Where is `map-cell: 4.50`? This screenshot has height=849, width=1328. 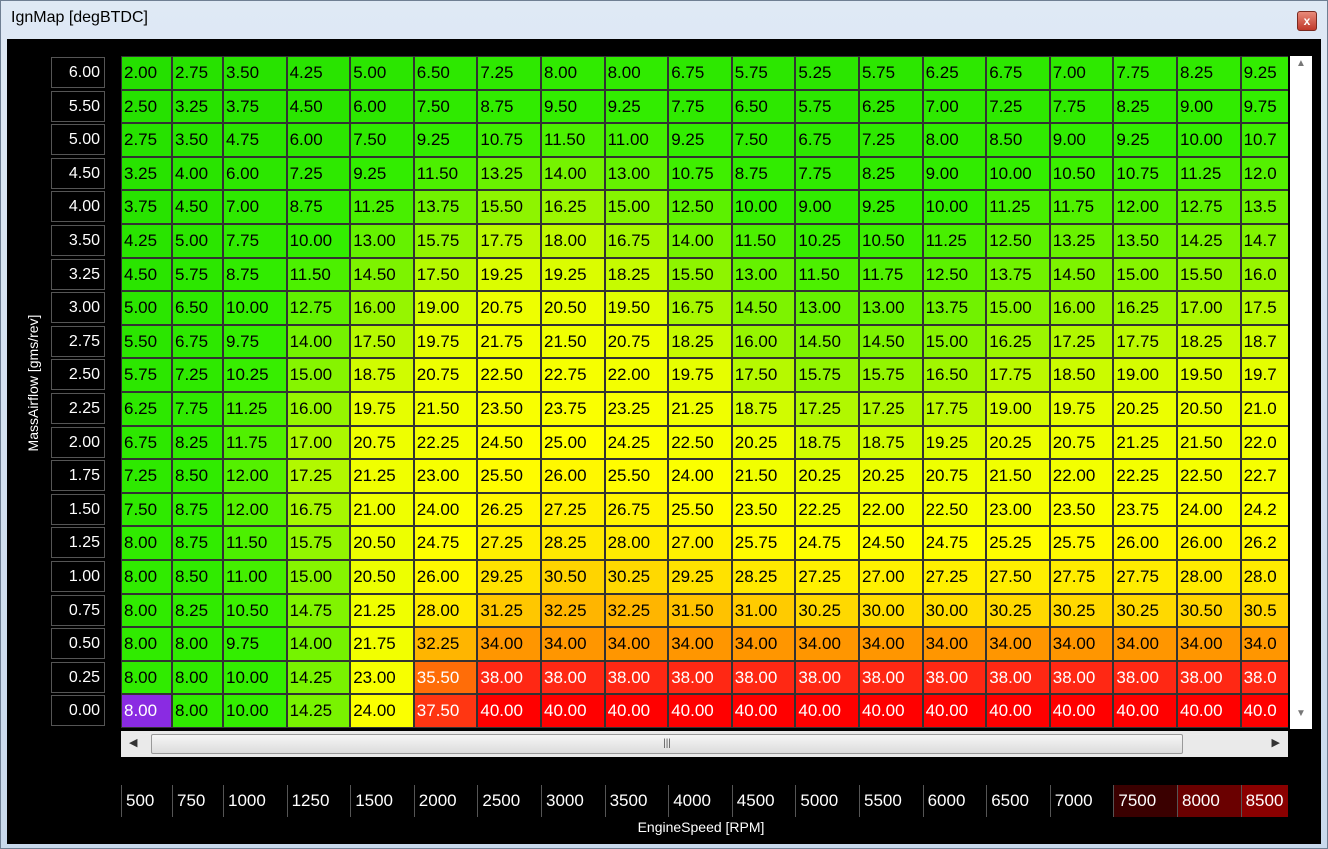
map-cell: 4.50 is located at coordinates (197, 207).